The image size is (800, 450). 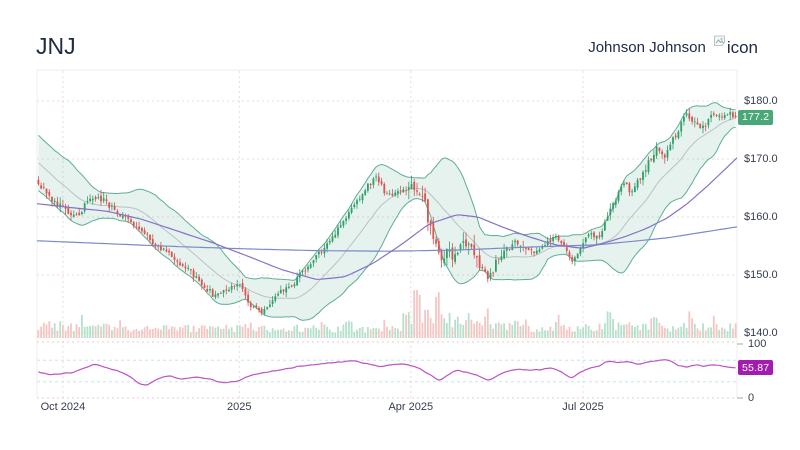 What do you see at coordinates (761, 216) in the screenshot?
I see `price-axis-tick: $160.0` at bounding box center [761, 216].